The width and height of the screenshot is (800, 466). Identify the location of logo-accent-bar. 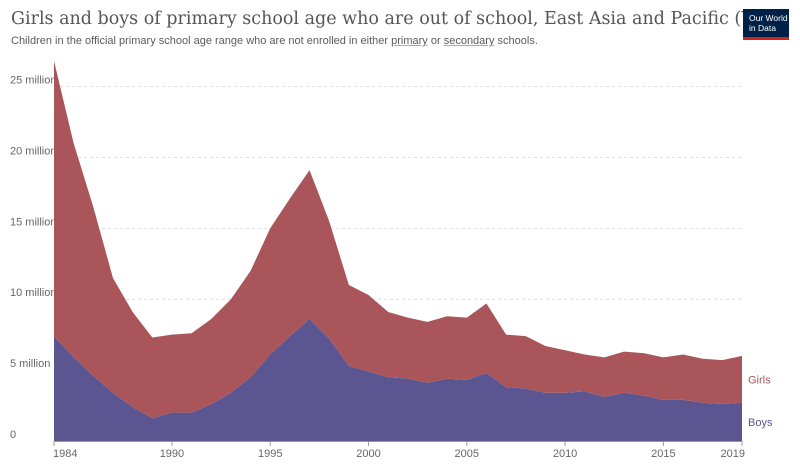
(766, 38).